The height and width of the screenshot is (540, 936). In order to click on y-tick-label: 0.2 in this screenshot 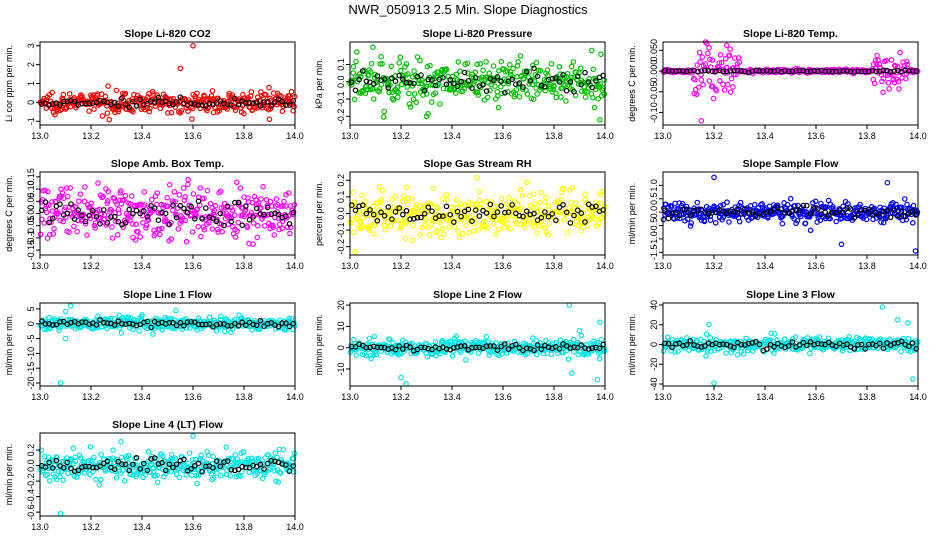, I will do `click(31, 450)`.